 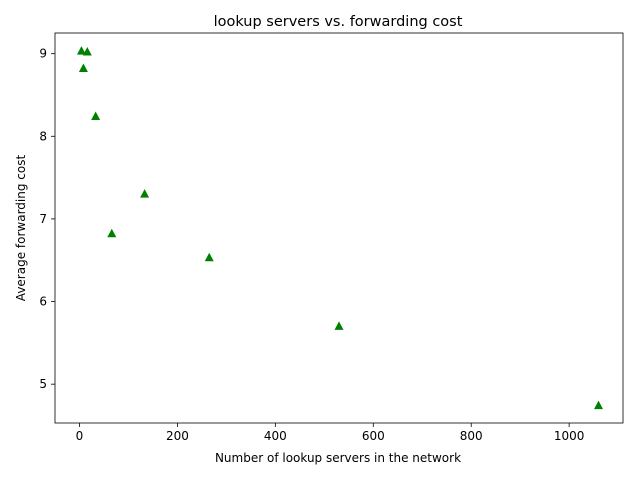 What do you see at coordinates (177, 436) in the screenshot?
I see `x-tick-label: 200` at bounding box center [177, 436].